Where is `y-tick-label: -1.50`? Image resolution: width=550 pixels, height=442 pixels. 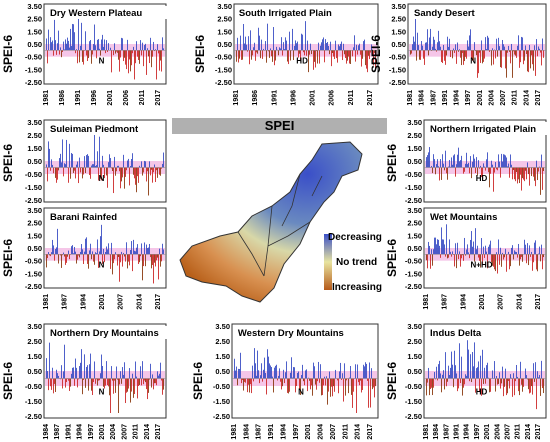
y-tick-label: -1.50 is located at coordinates (397, 69).